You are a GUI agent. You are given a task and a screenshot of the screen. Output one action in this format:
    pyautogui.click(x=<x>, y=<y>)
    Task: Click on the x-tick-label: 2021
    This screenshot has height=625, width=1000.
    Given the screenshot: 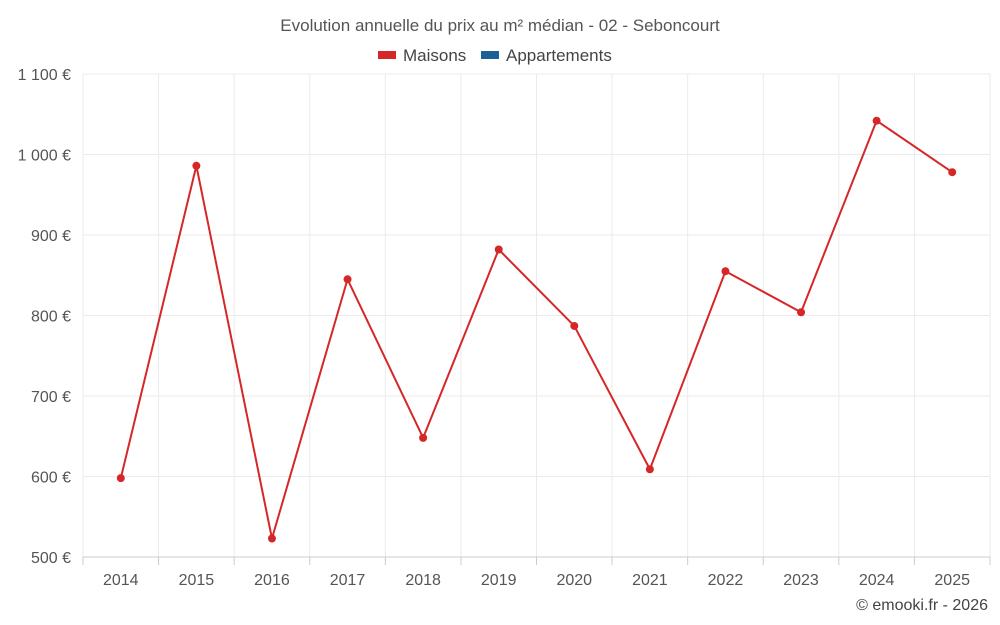 What is the action you would take?
    pyautogui.click(x=650, y=580)
    